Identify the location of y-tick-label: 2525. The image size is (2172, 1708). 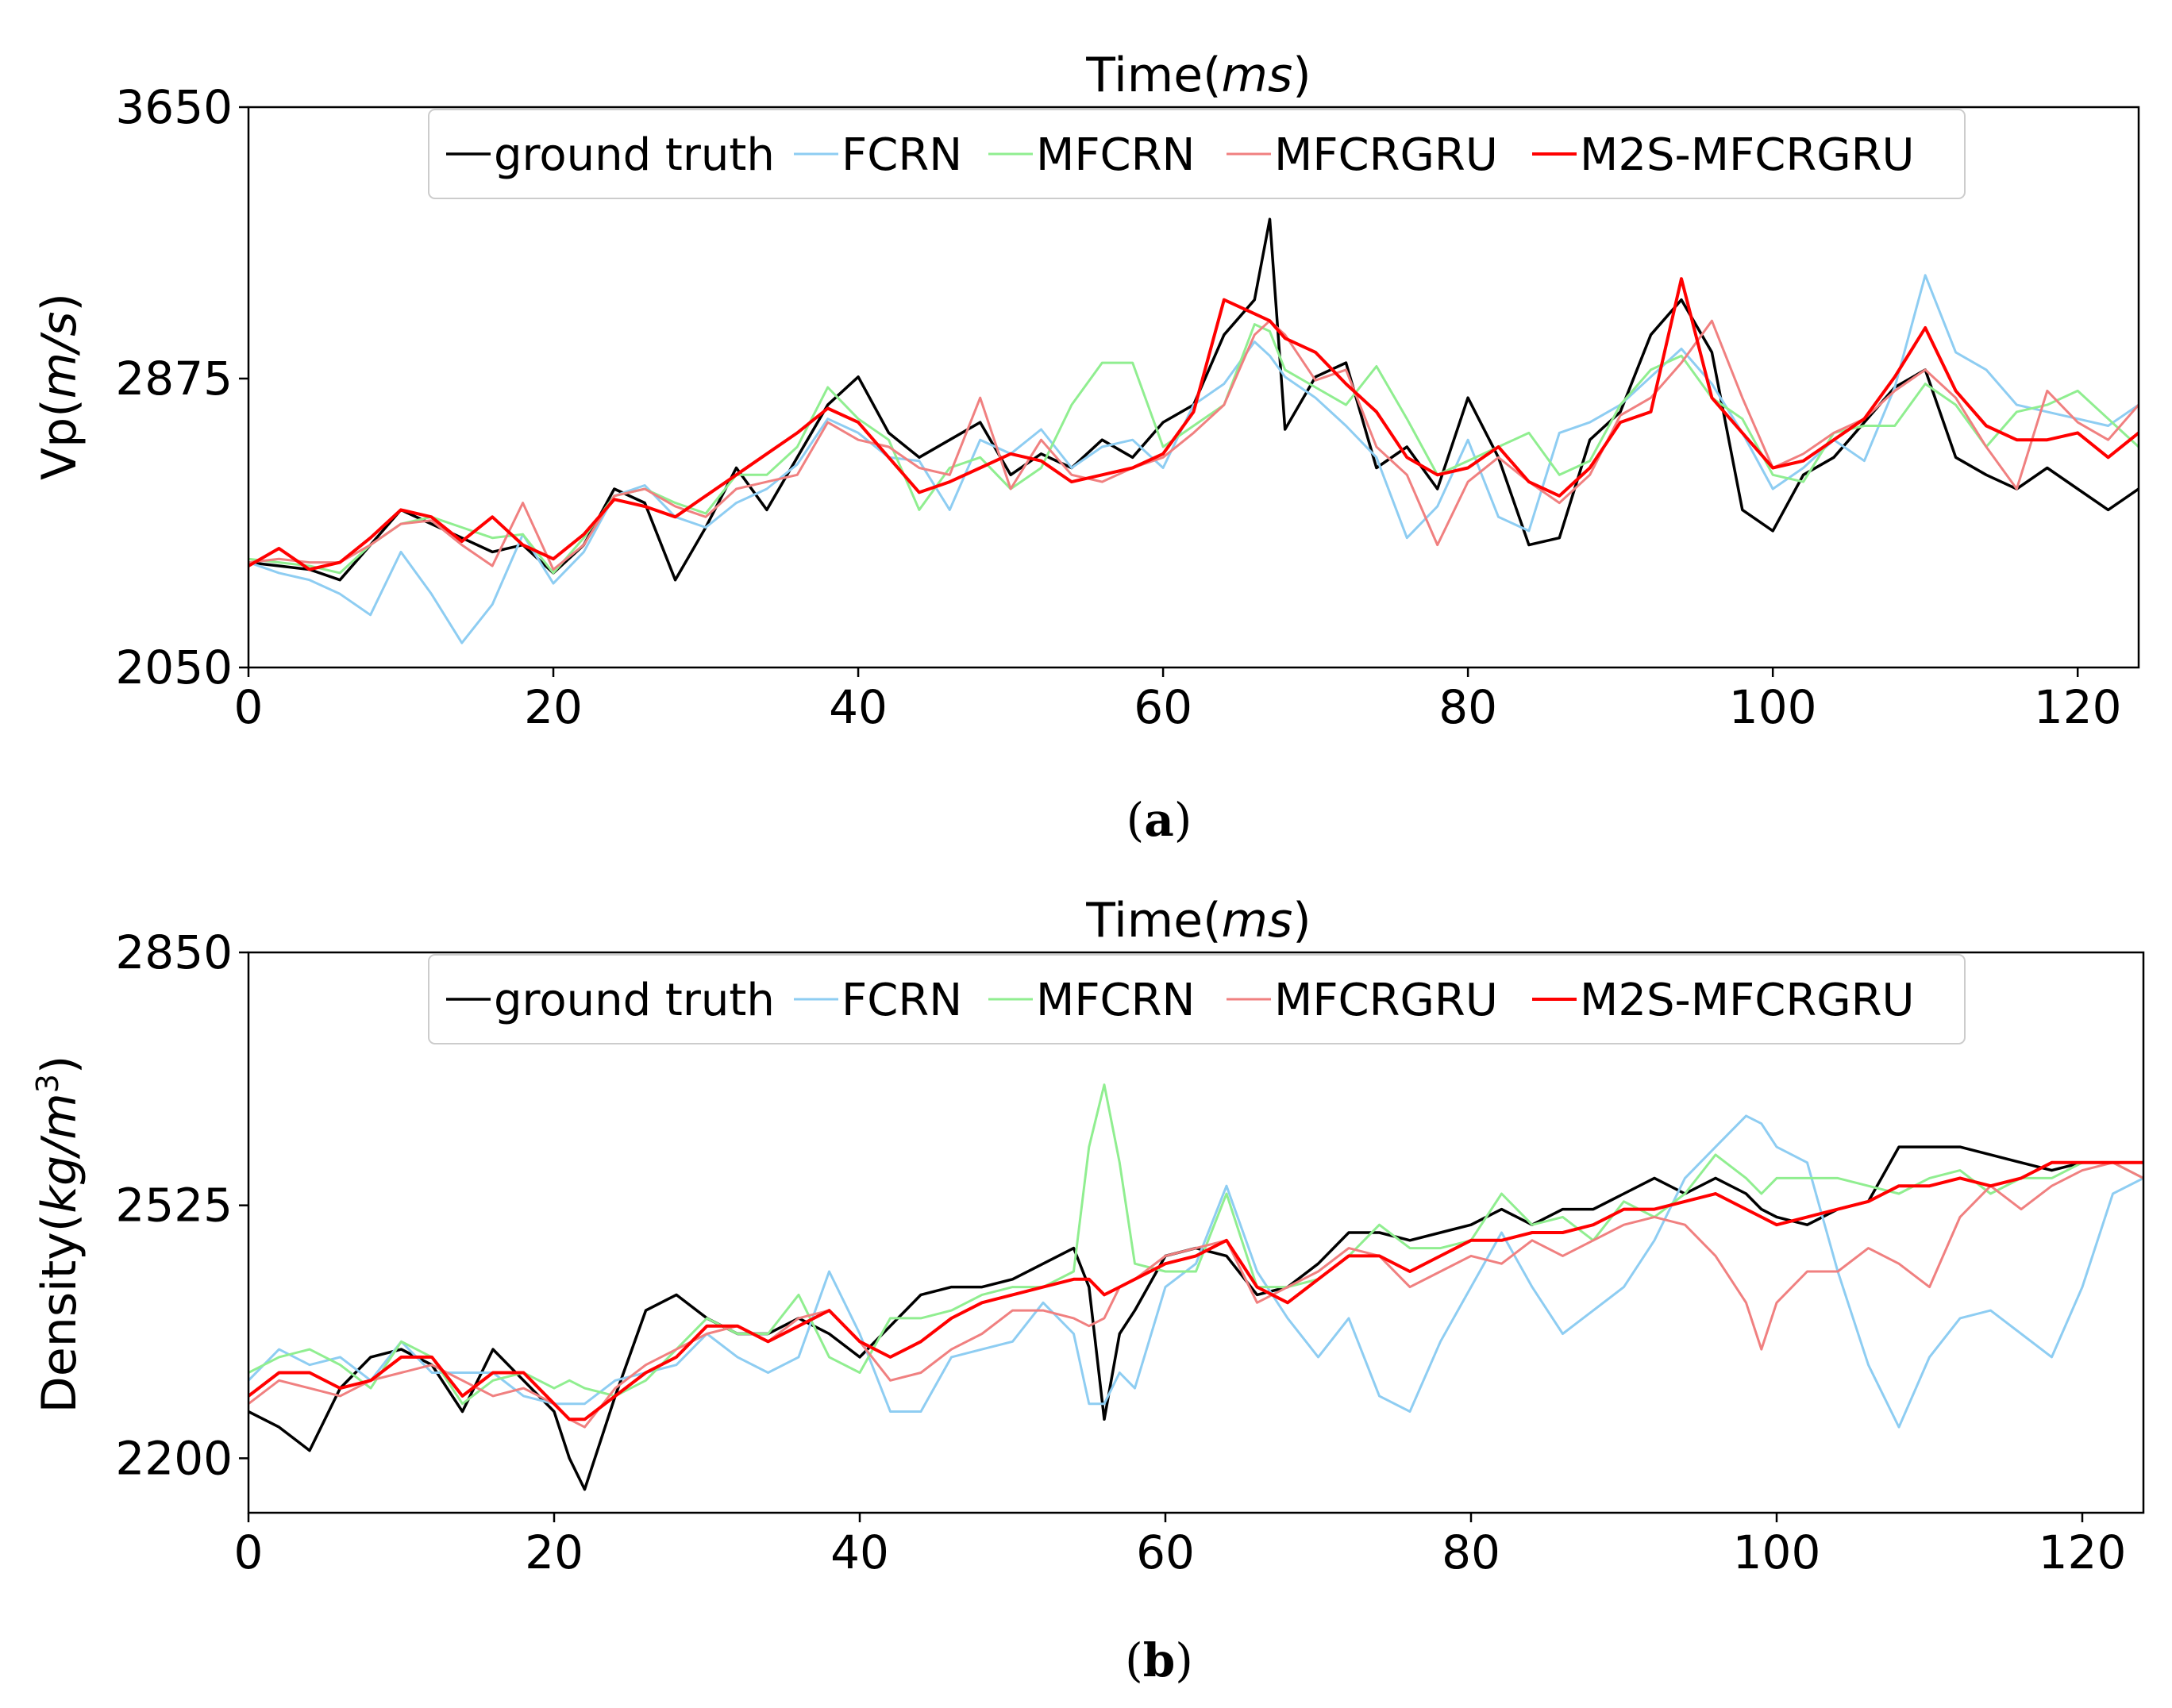
(174, 1206).